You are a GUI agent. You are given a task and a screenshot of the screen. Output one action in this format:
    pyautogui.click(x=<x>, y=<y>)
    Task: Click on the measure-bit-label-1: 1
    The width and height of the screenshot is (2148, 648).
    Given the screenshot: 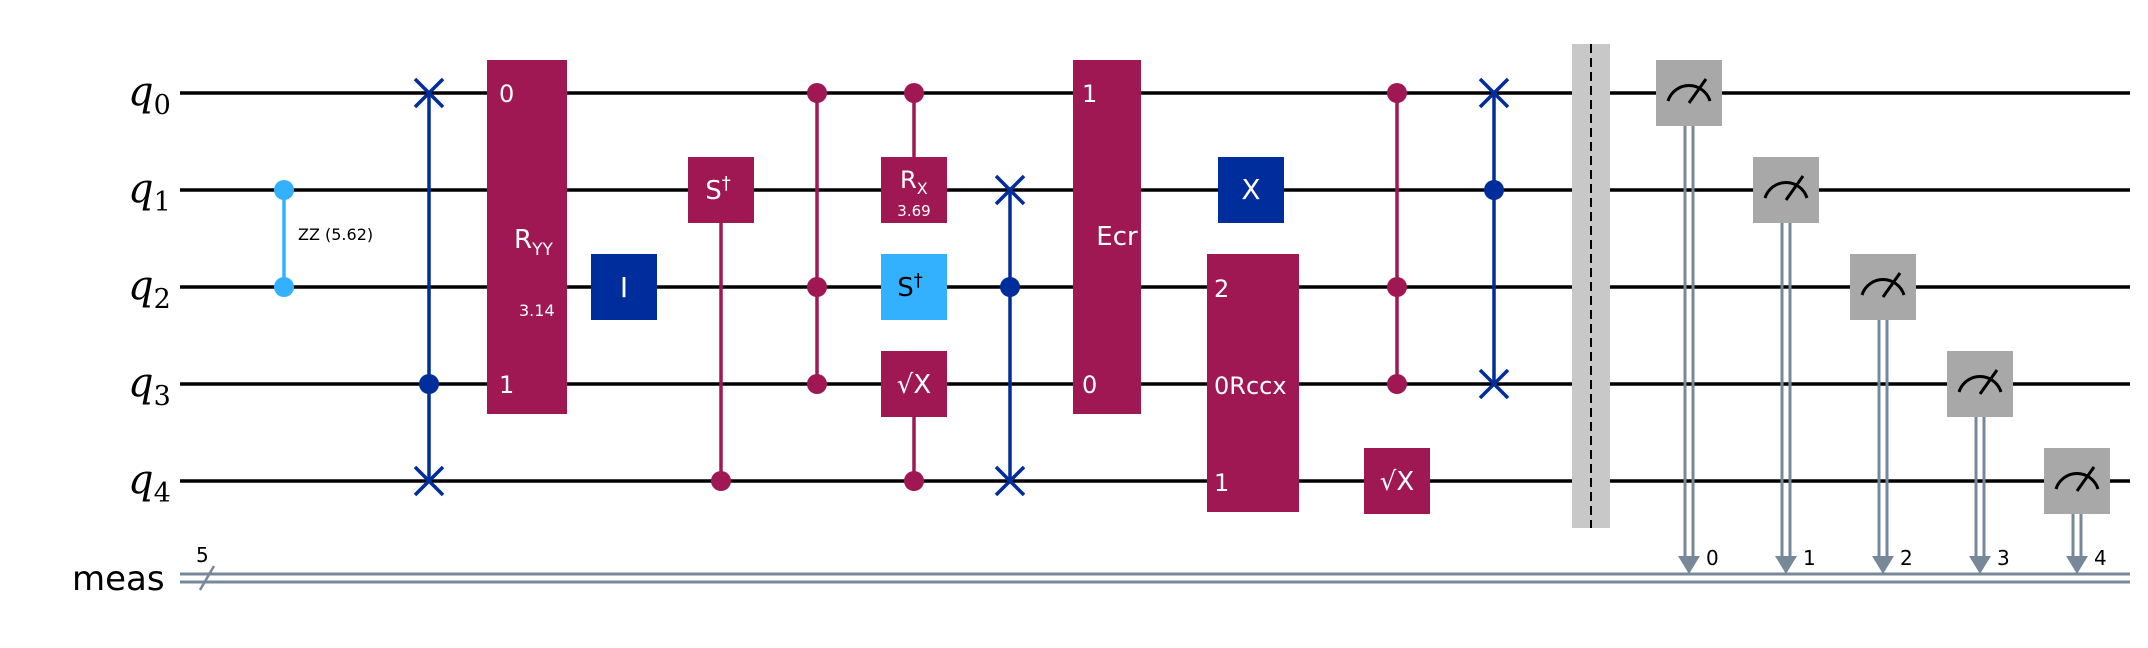 What is the action you would take?
    pyautogui.click(x=1809, y=558)
    